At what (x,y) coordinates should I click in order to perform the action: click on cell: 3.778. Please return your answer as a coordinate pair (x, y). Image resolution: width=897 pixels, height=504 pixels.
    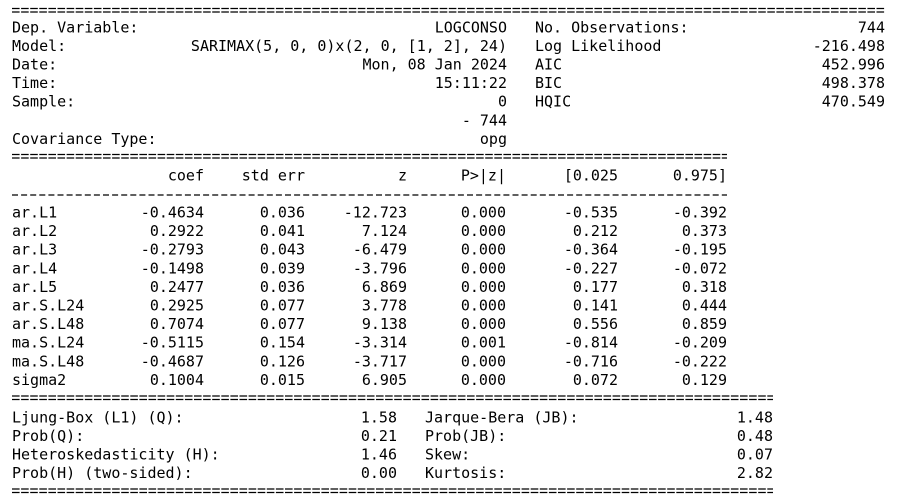
    Looking at the image, I should click on (384, 306).